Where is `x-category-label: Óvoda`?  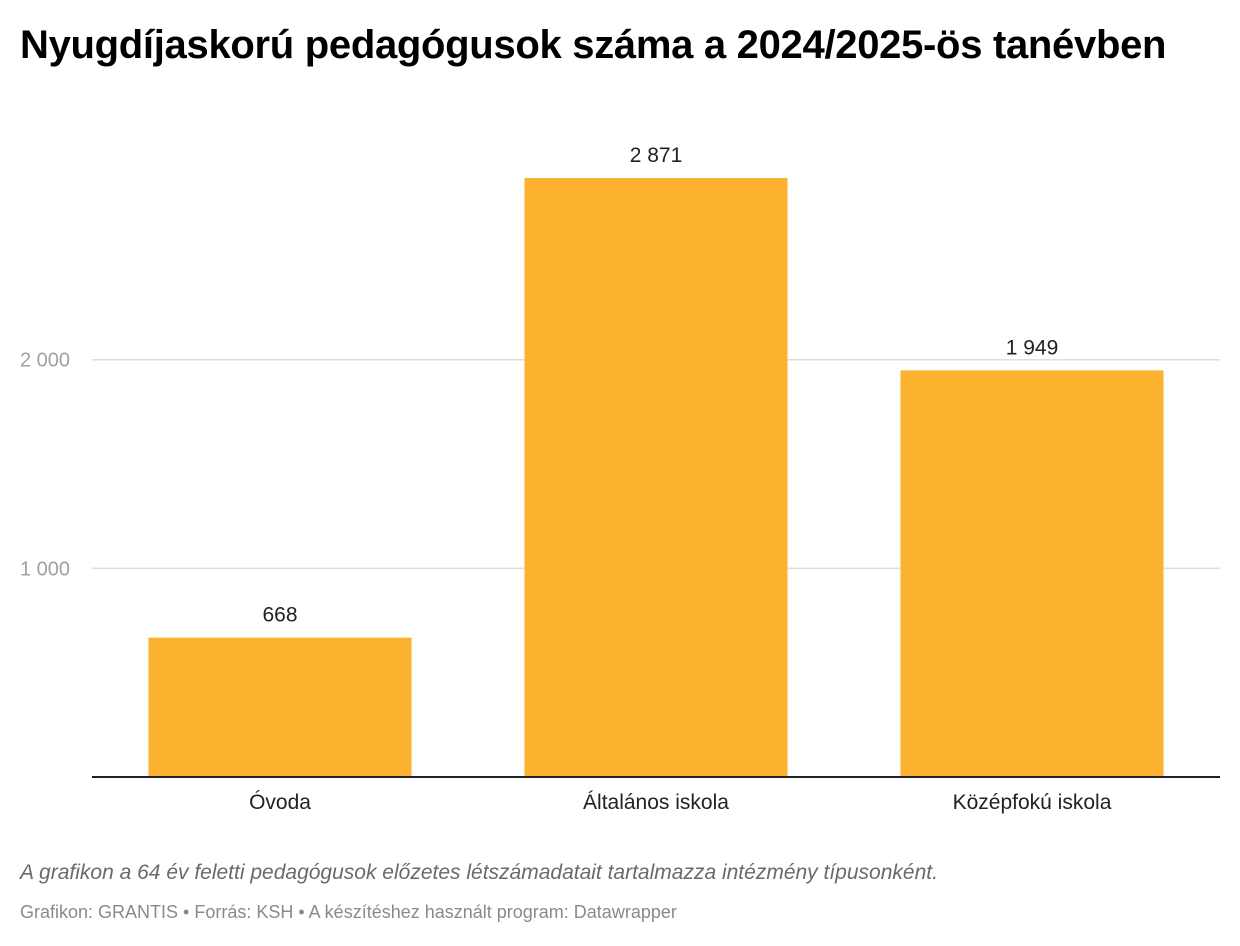 x-category-label: Óvoda is located at coordinates (280, 802).